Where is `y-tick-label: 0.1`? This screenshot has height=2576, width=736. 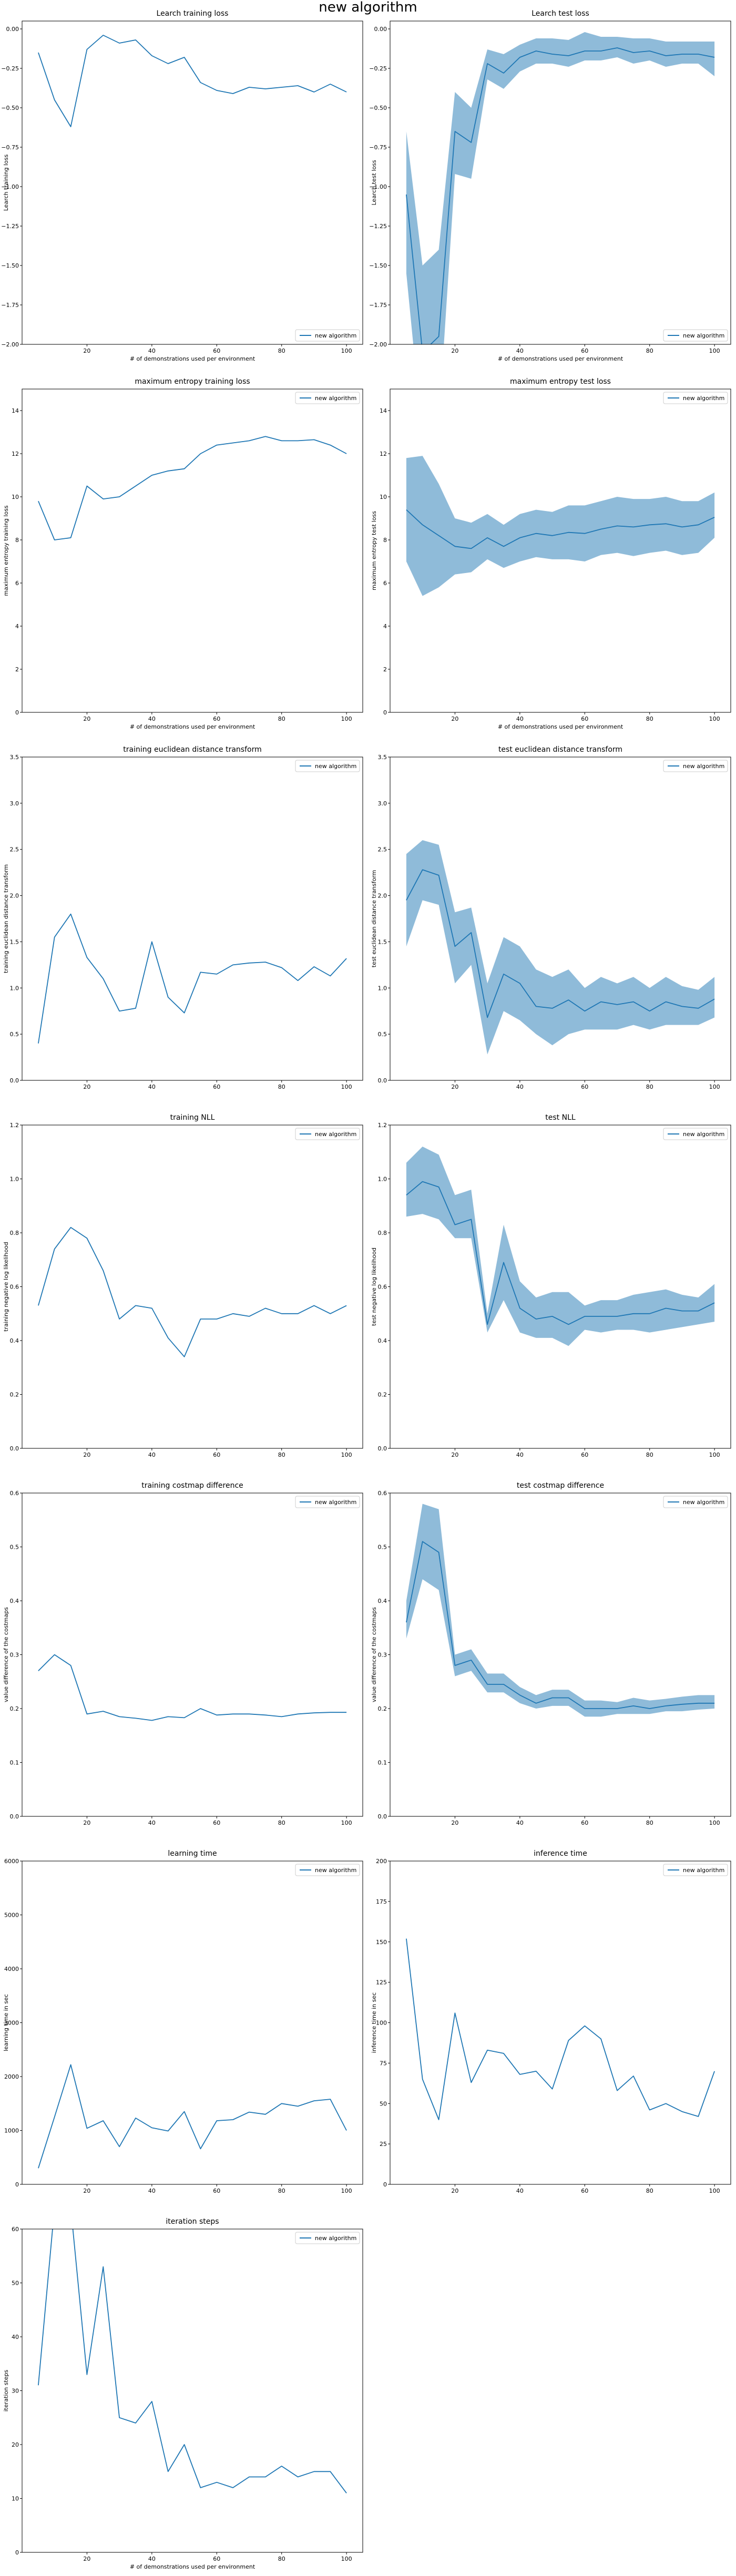
y-tick-label: 0.1 is located at coordinates (382, 1763).